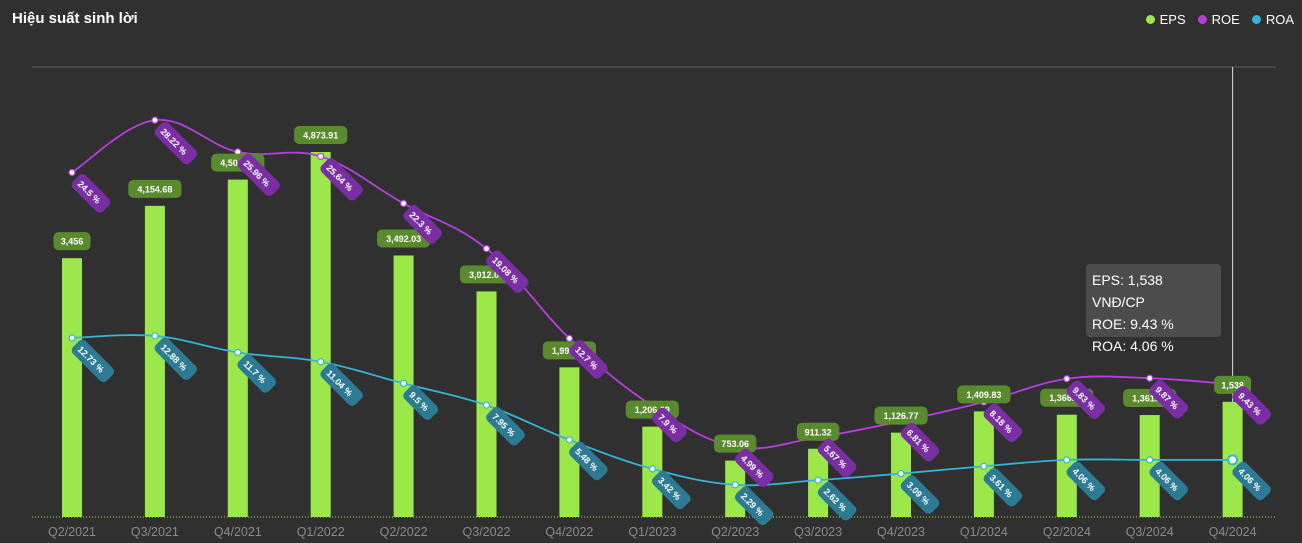  I want to click on legend: EPS ROE ROA, so click(1219, 19).